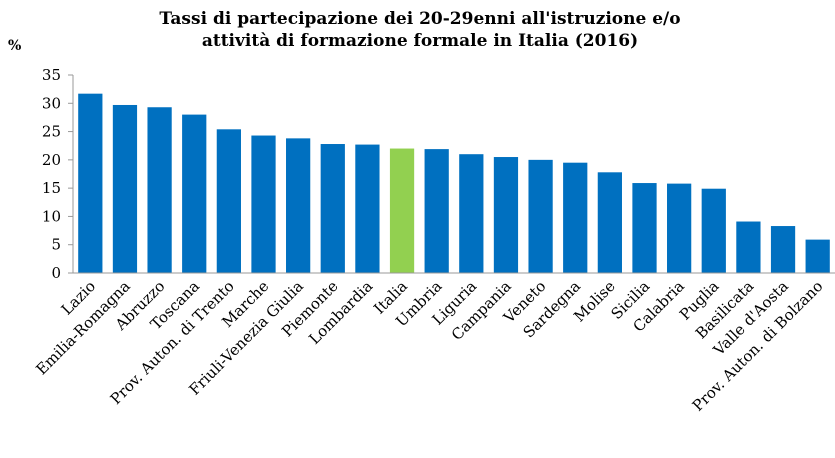  What do you see at coordinates (51, 103) in the screenshot?
I see `y-tick-label: 30` at bounding box center [51, 103].